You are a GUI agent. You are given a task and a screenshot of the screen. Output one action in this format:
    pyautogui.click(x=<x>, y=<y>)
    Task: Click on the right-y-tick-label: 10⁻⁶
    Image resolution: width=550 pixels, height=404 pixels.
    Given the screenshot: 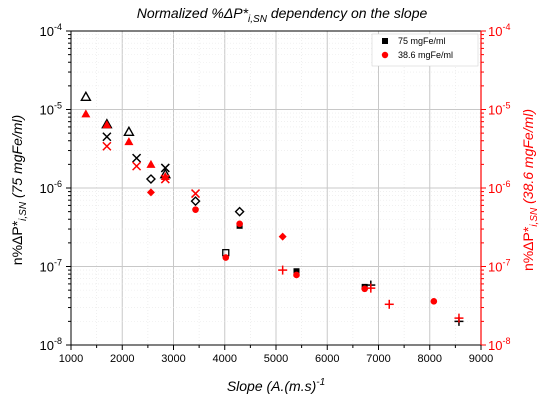 What is the action you would take?
    pyautogui.click(x=499, y=187)
    